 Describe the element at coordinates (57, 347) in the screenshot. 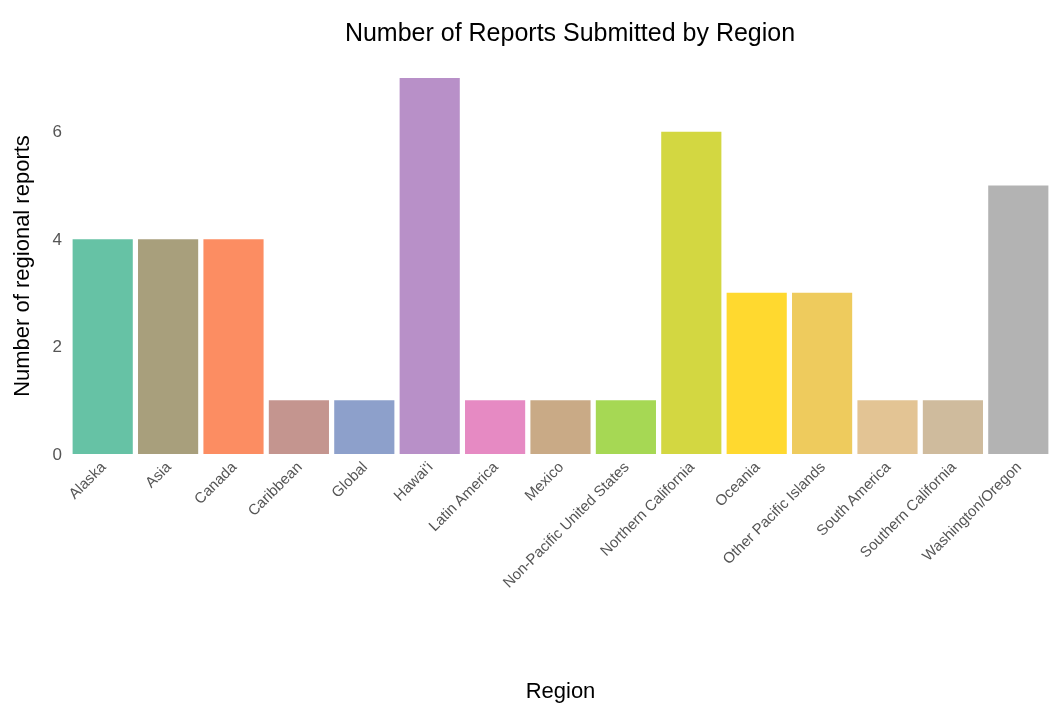

I see `y-tick-label: 2` at that location.